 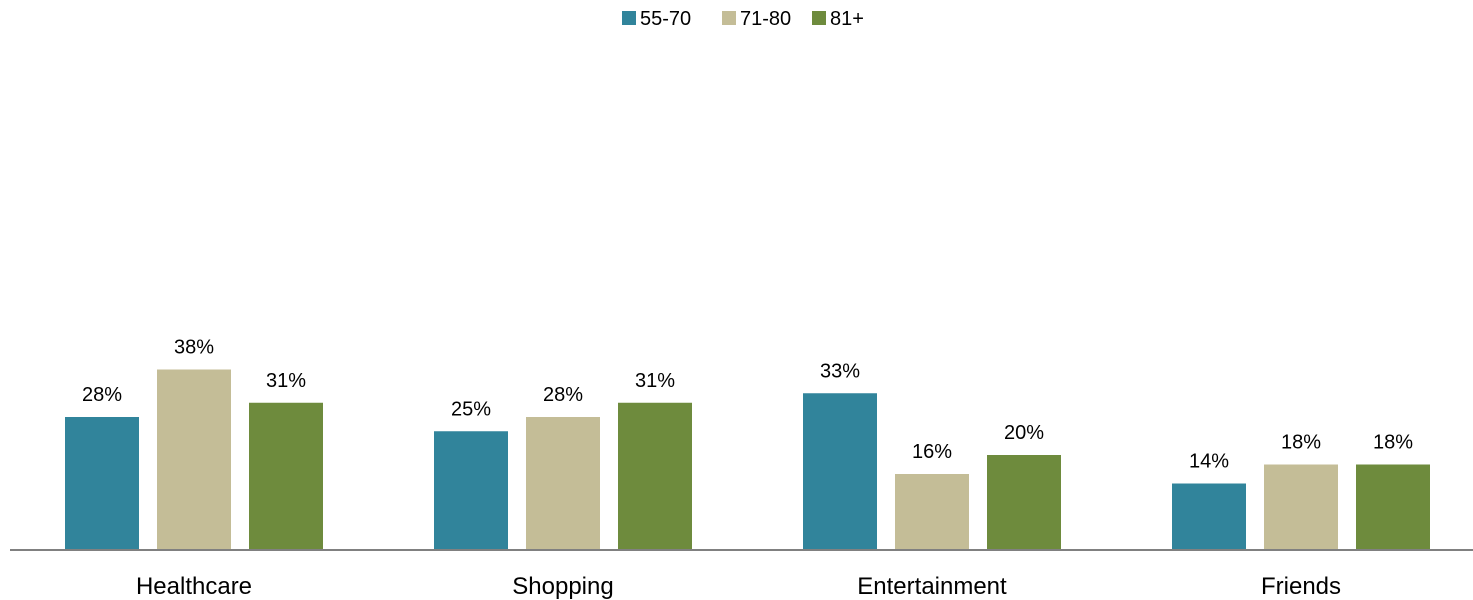 I want to click on data-label-entertainment-81+: 20%, so click(x=1024, y=433).